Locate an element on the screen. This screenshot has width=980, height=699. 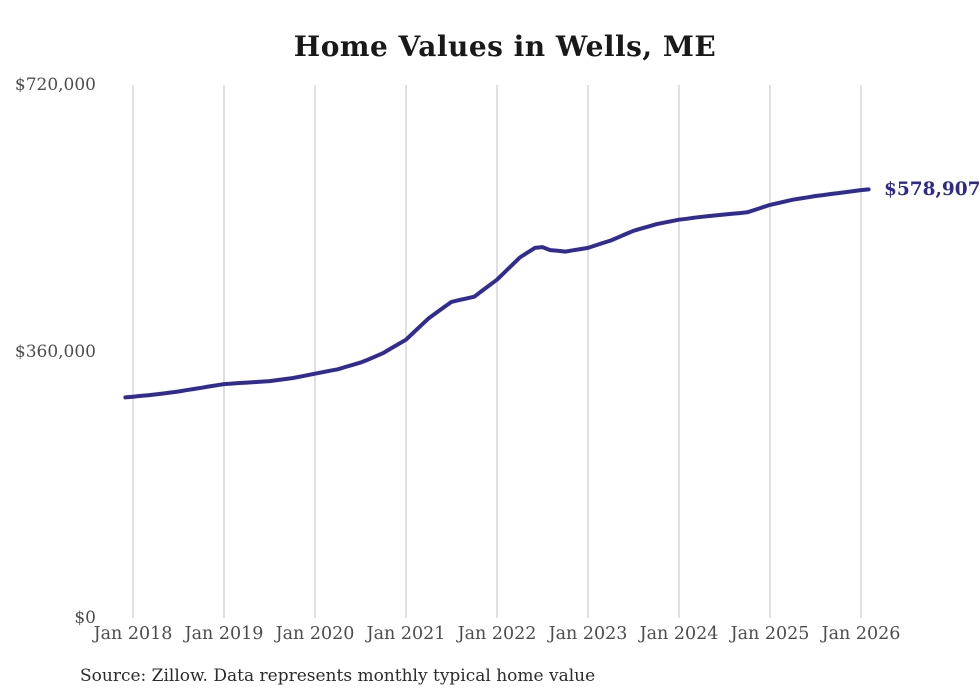
chart-title: Home Values in Wells, ME is located at coordinates (505, 46).